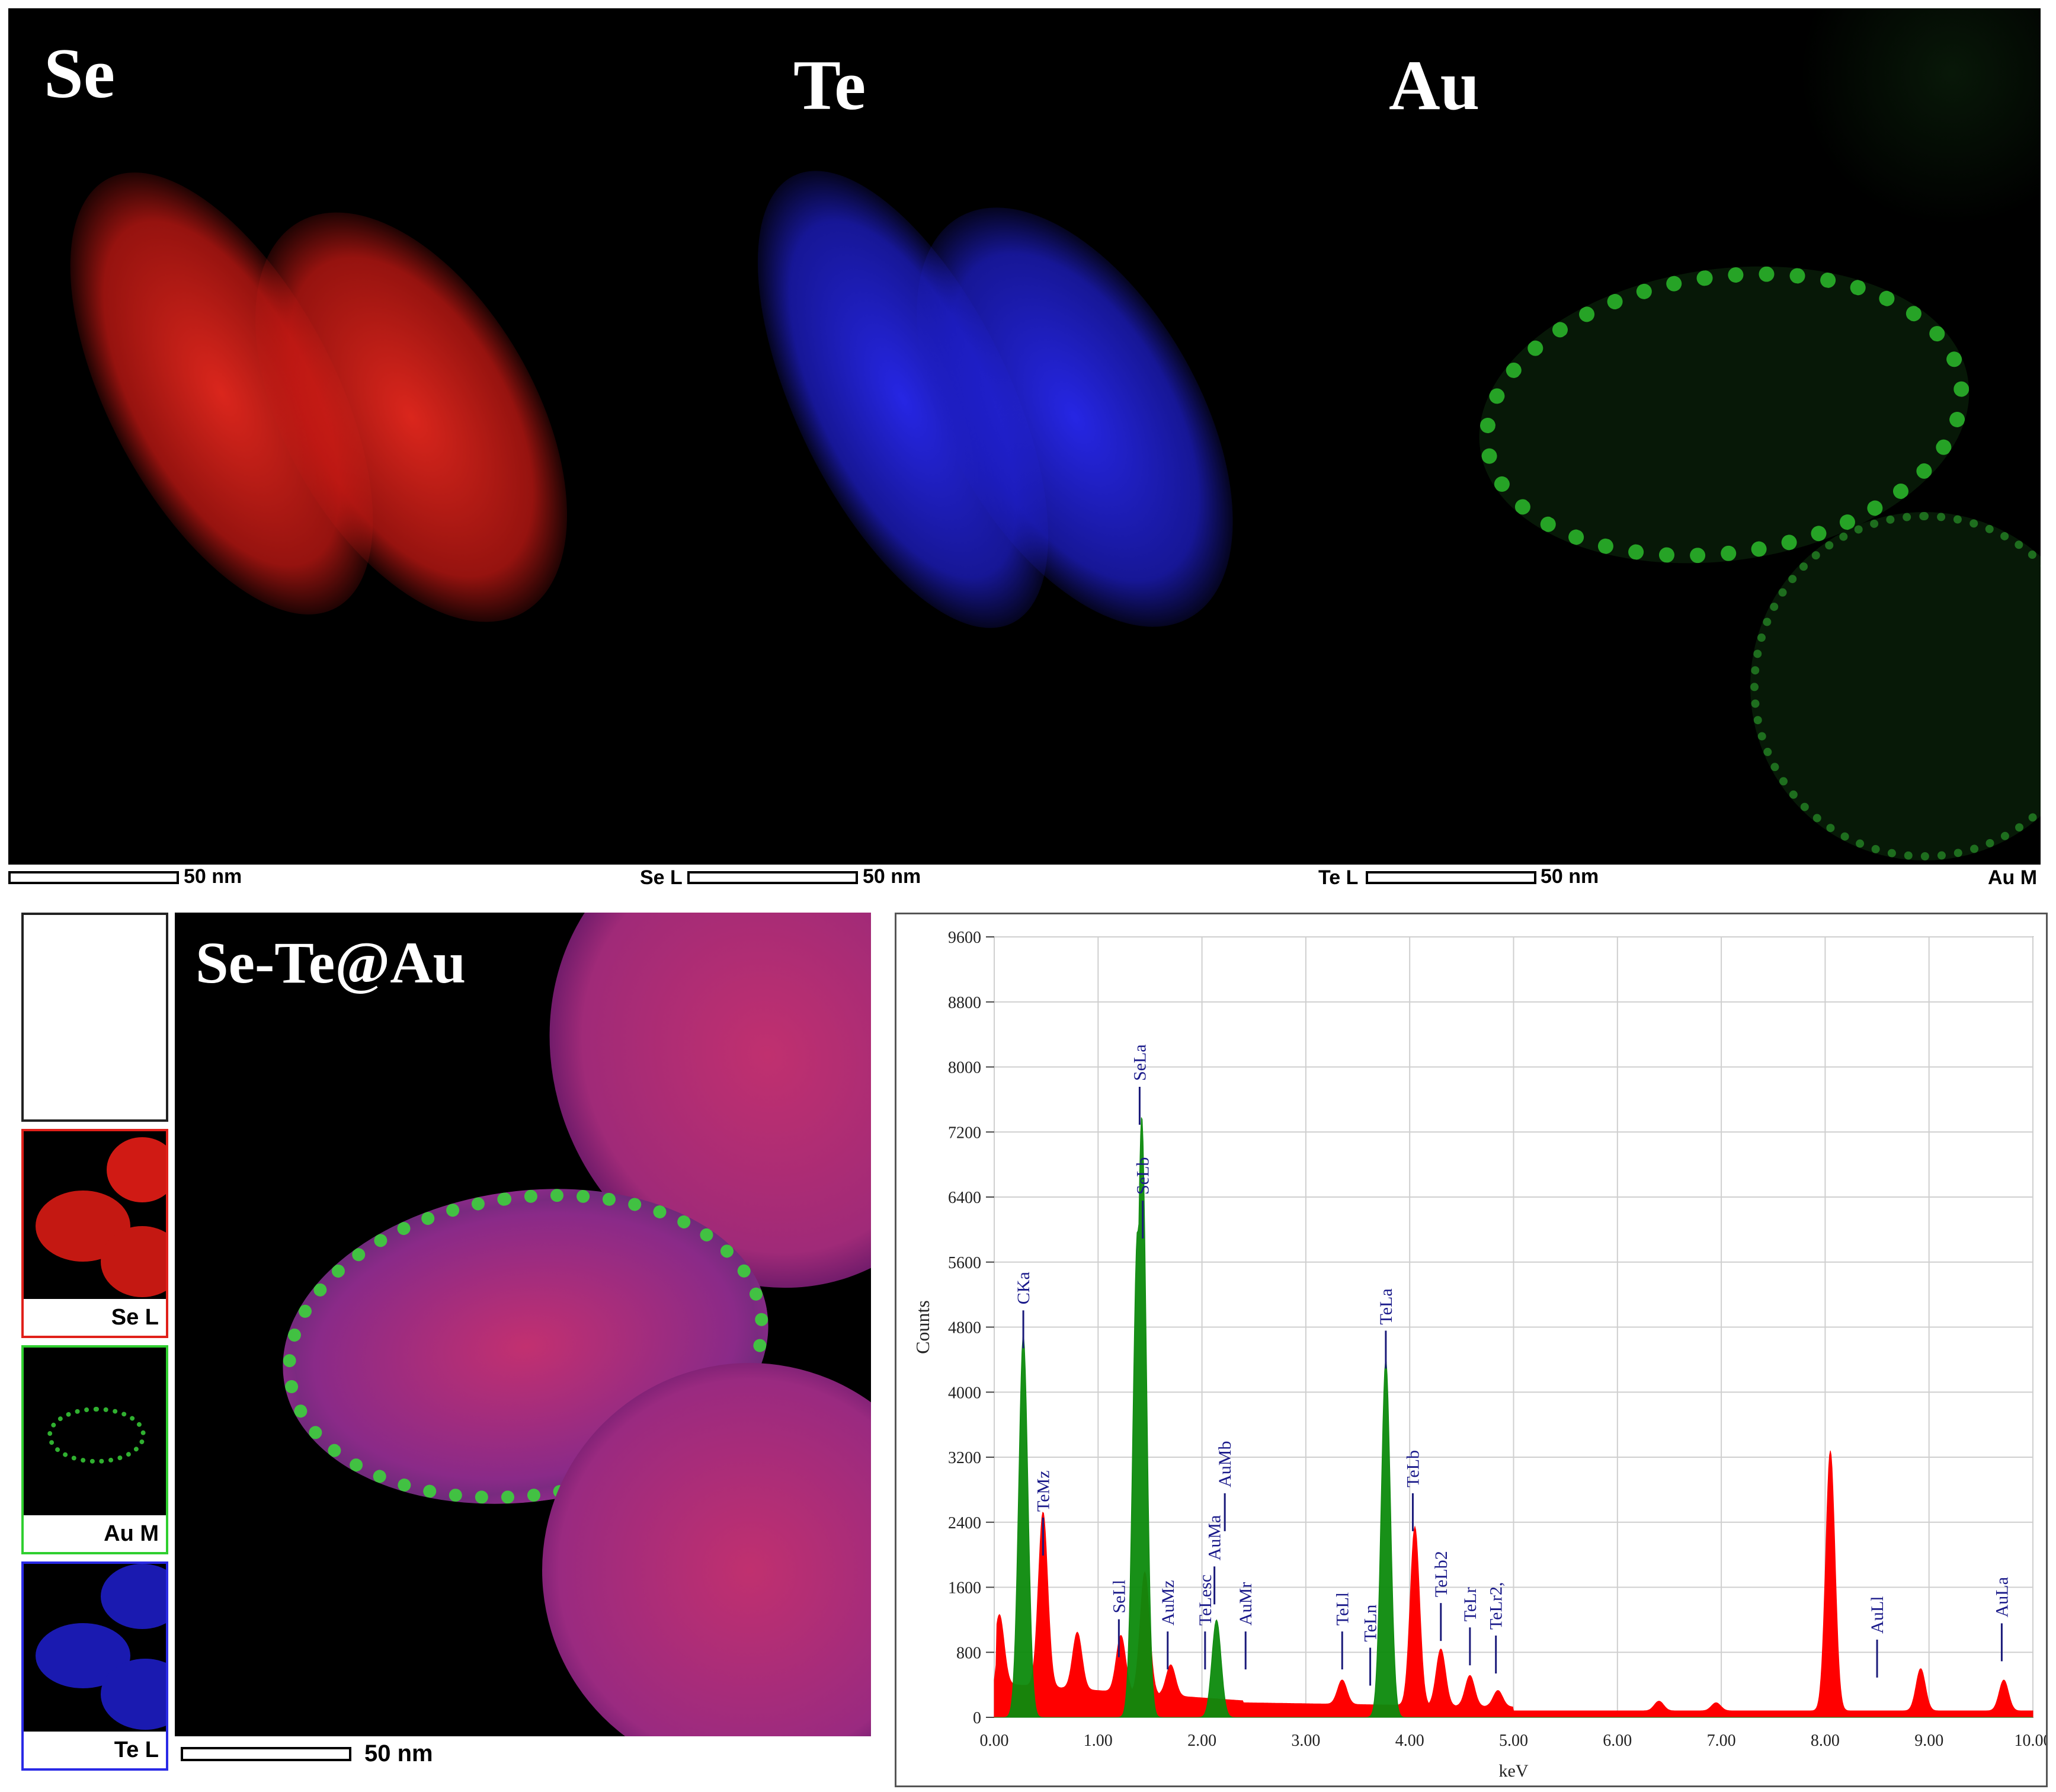 Image resolution: width=2056 pixels, height=1792 pixels. Describe the element at coordinates (1246, 1603) in the screenshot. I see `peak-label: AuMr` at that location.